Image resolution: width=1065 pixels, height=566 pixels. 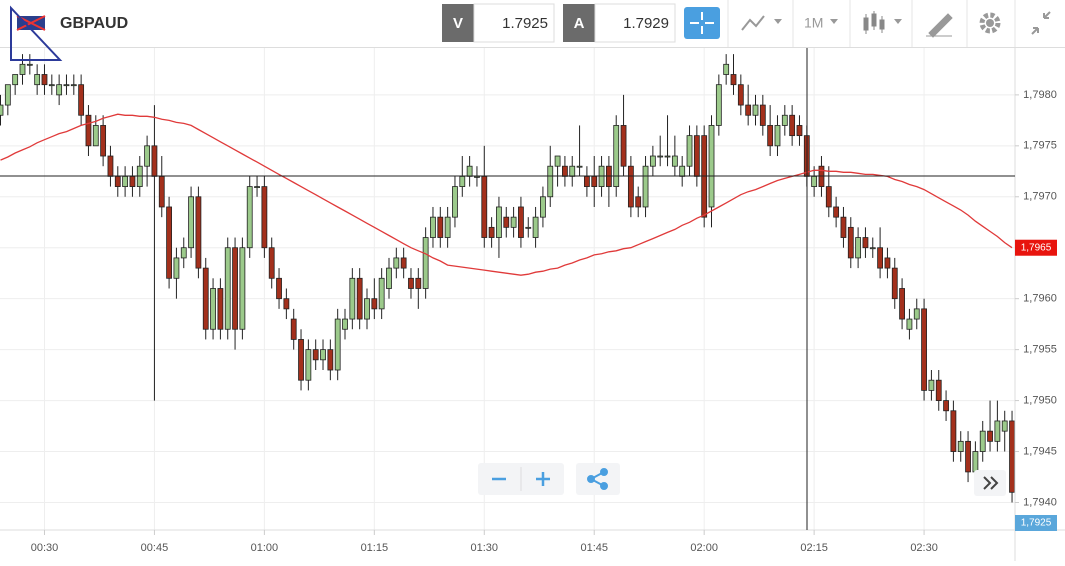 I want to click on y-tick-label: 1,7960, so click(x=1040, y=299).